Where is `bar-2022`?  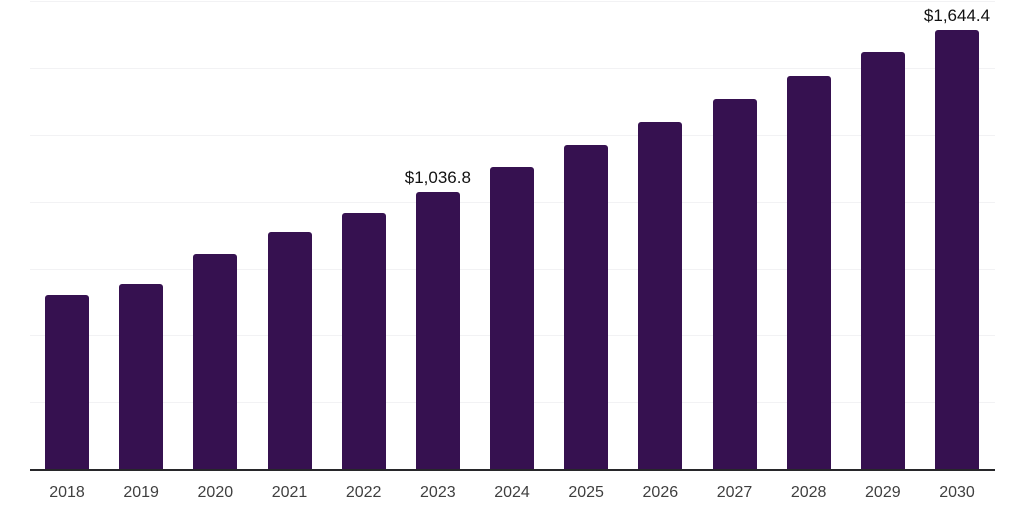
bar-2022 is located at coordinates (363, 341).